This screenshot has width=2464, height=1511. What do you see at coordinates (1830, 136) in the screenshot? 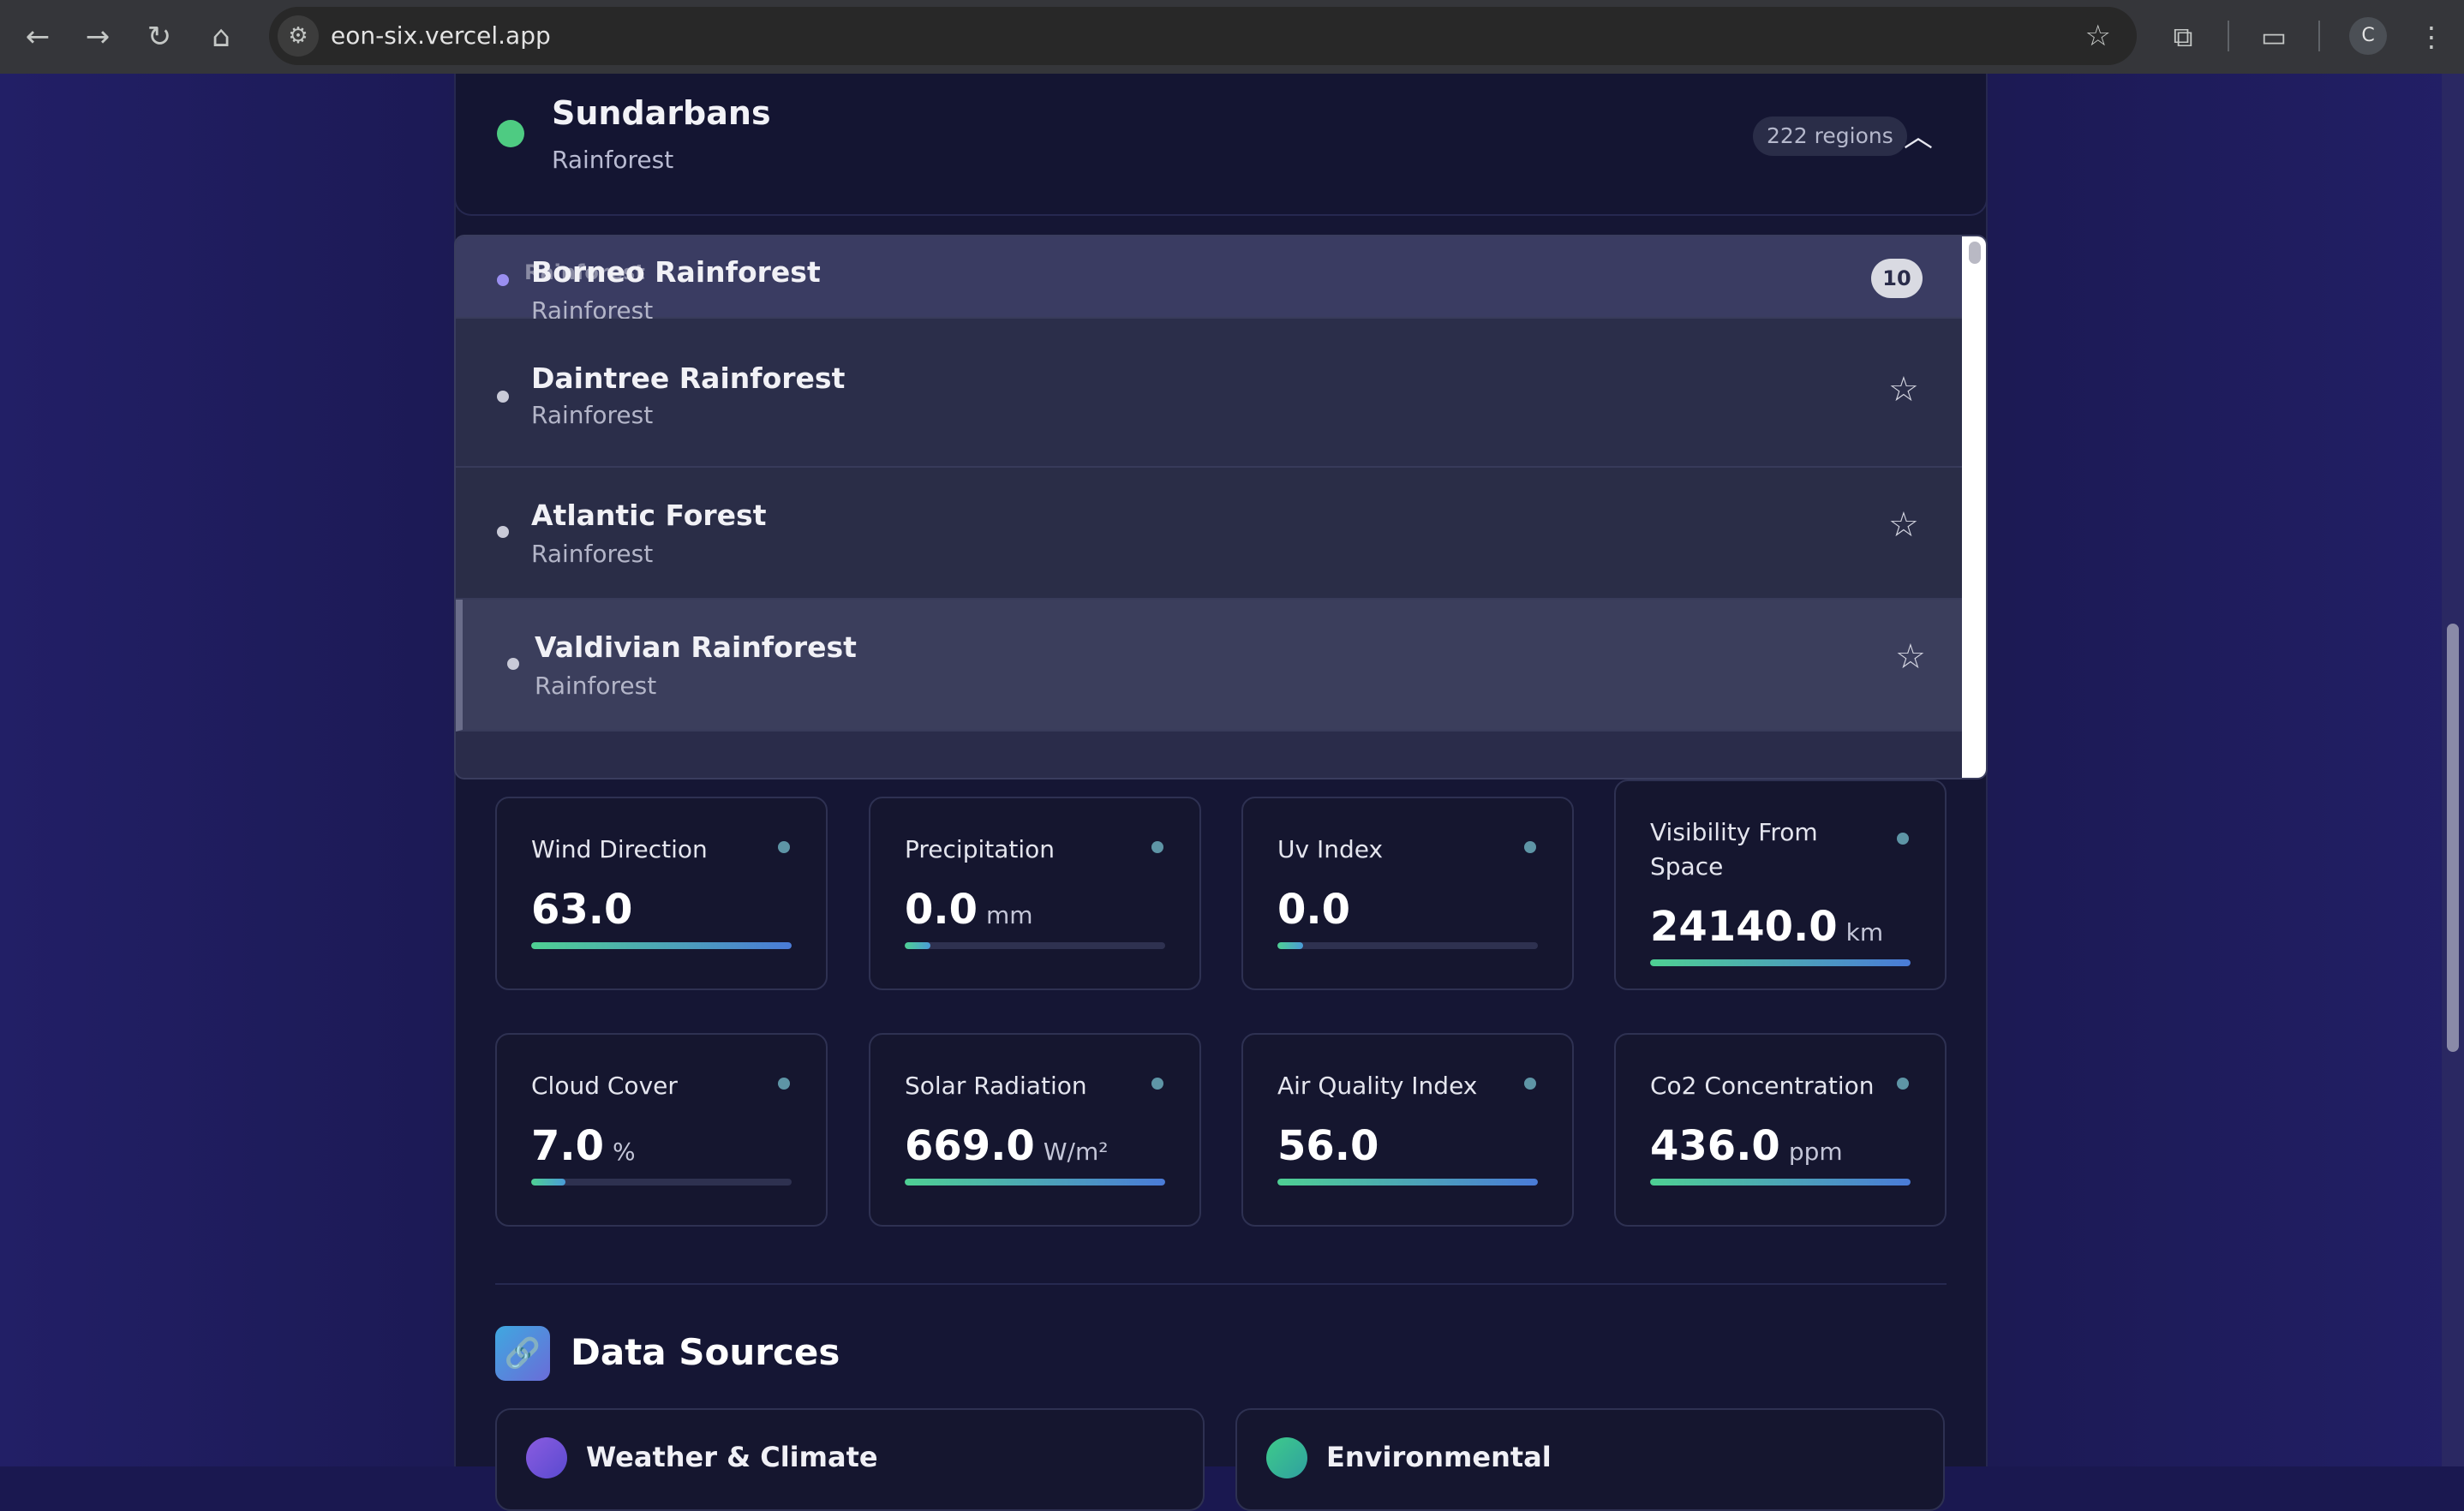
I see `regions-count-badge: 222 regions` at bounding box center [1830, 136].